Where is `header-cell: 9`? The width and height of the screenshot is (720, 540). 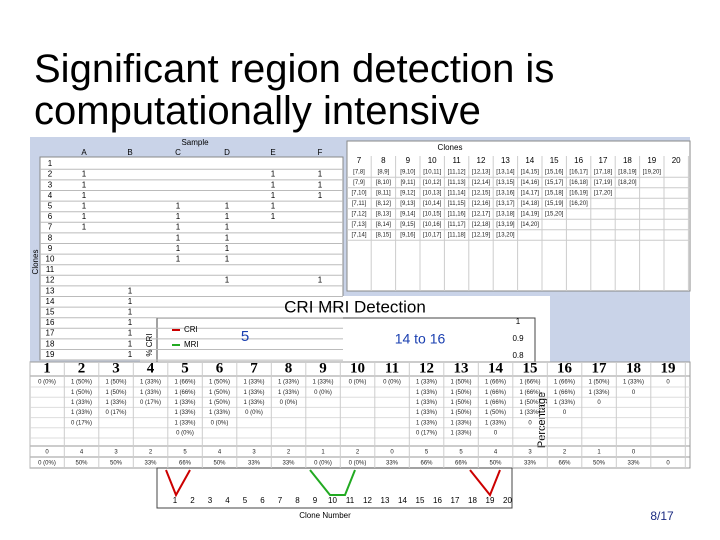
header-cell: 9 is located at coordinates (323, 368).